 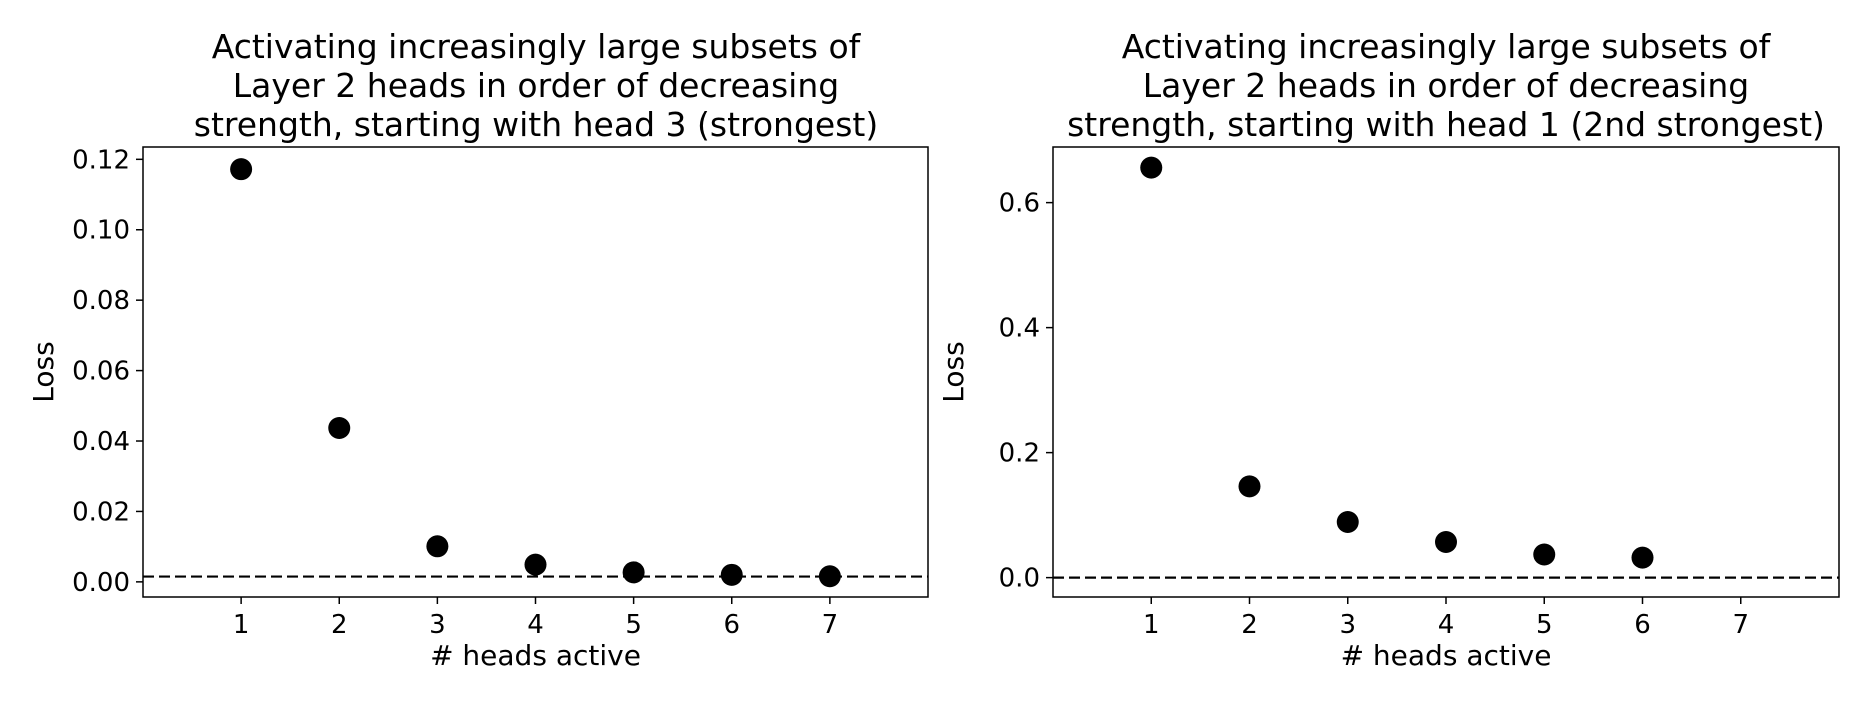 What do you see at coordinates (101, 372) in the screenshot?
I see `y-tick-label: 0.06` at bounding box center [101, 372].